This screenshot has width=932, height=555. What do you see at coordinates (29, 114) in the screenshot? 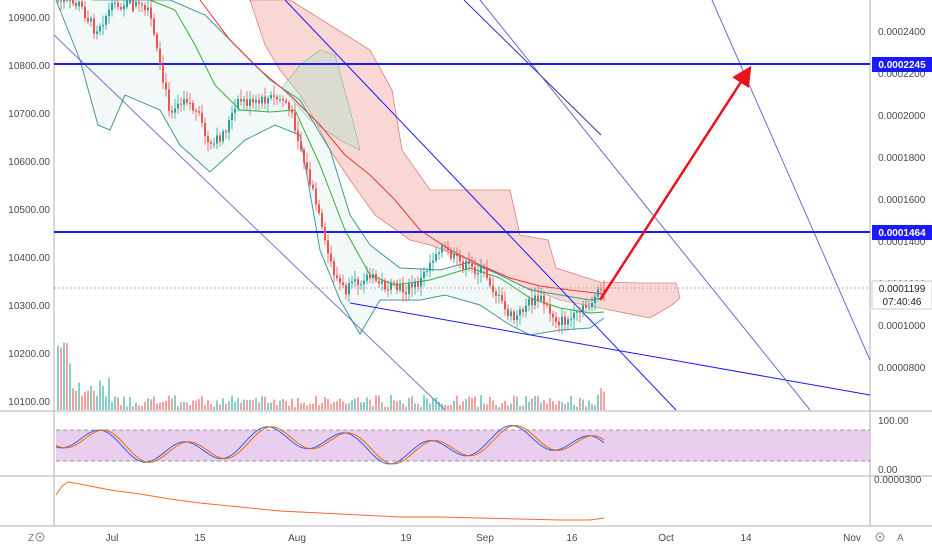
I see `left-axis-tick: 10700.00` at bounding box center [29, 114].